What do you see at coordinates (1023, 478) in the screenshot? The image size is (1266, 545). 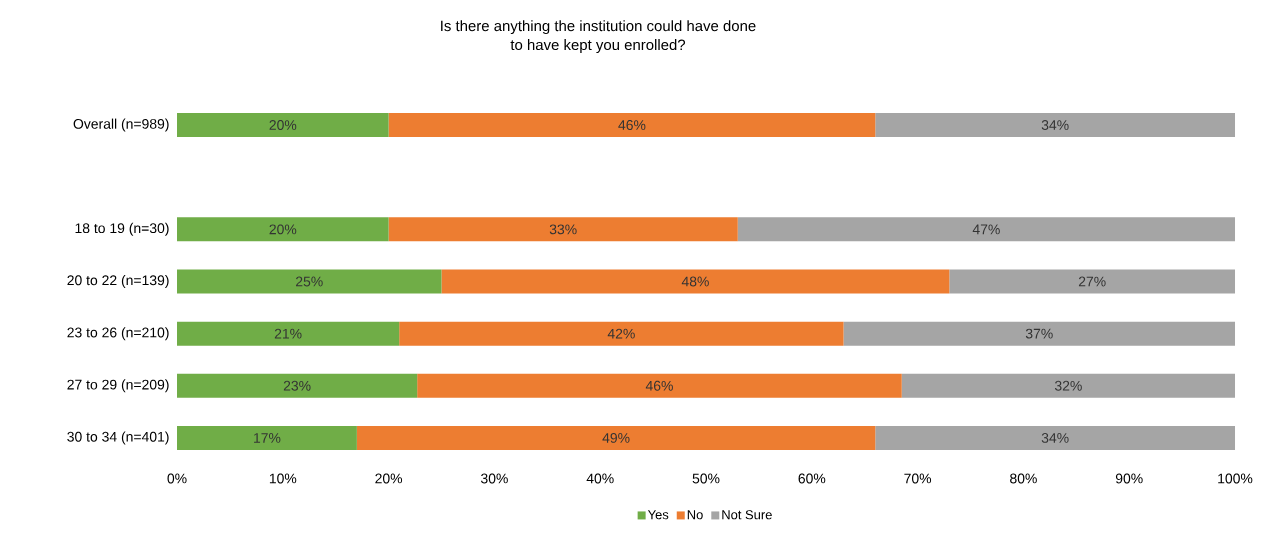 I see `x-tick-label: 80%` at bounding box center [1023, 478].